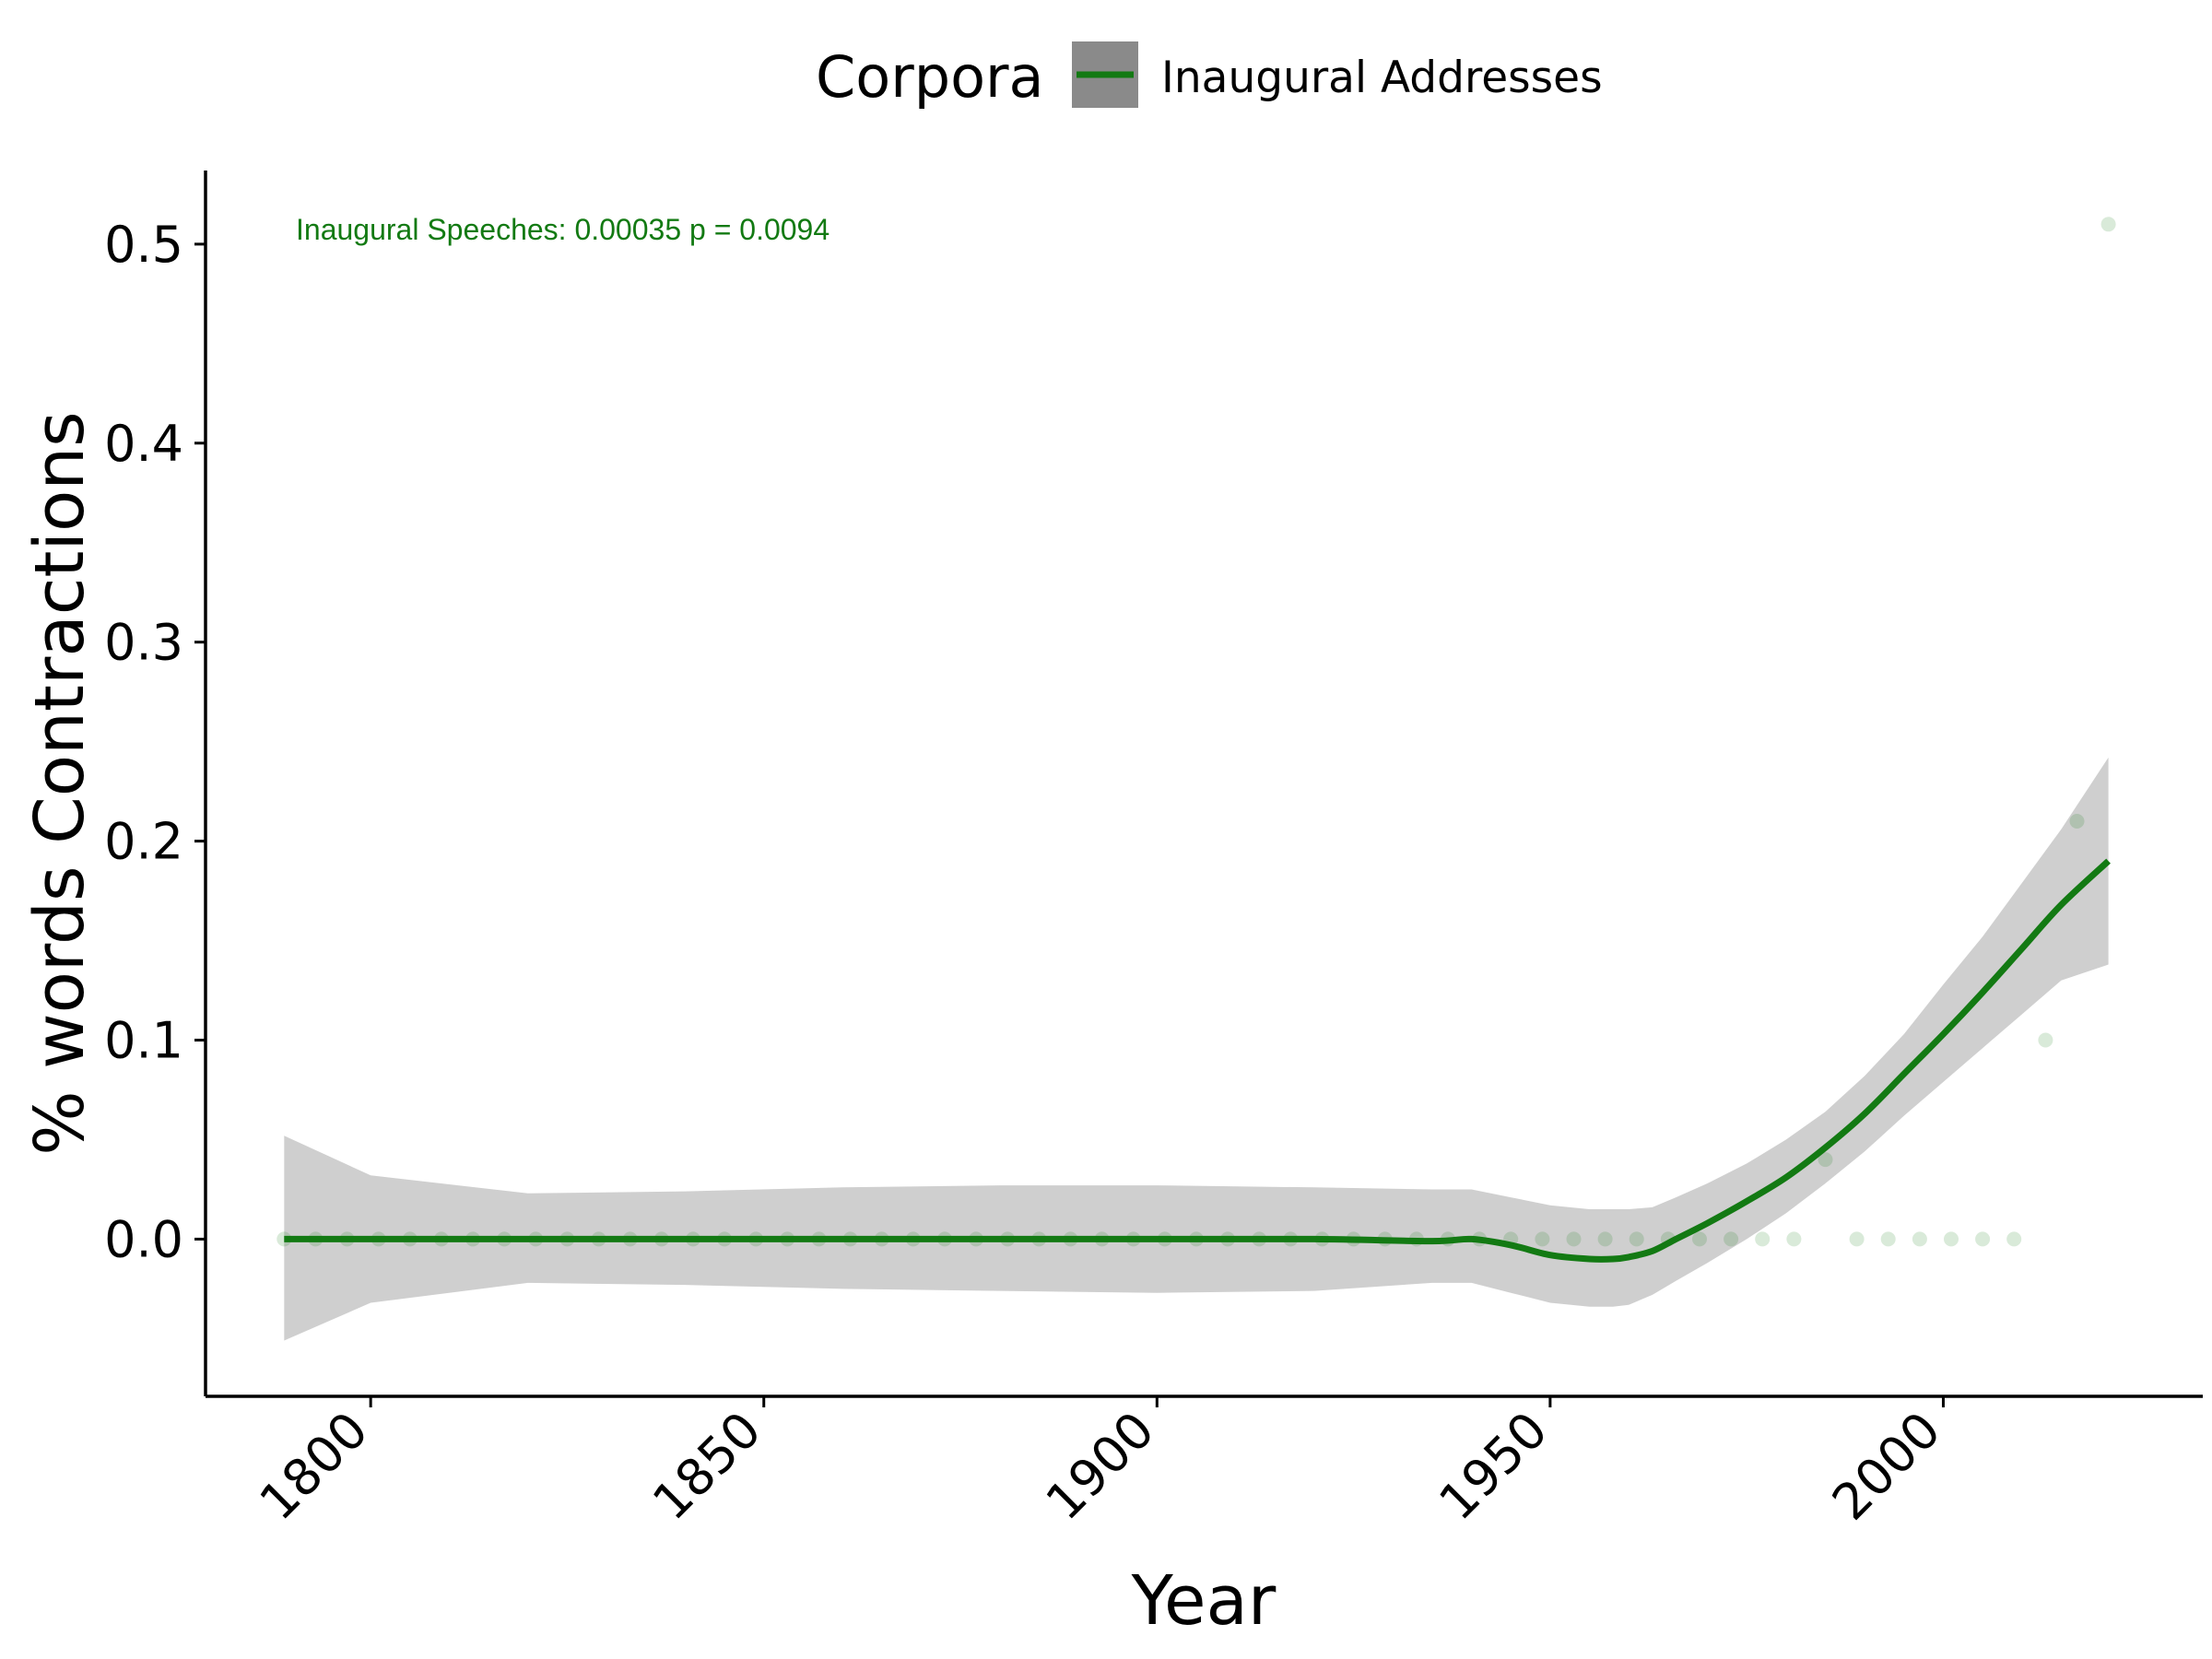 This screenshot has height=1659, width=2212. What do you see at coordinates (143, 643) in the screenshot?
I see `y-tick-label: 0.3` at bounding box center [143, 643].